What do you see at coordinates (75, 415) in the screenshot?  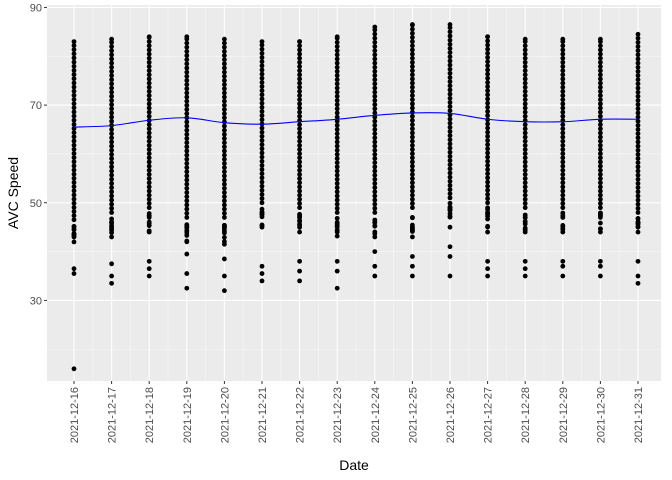 I see `x-tick-label: 2021-12-16` at bounding box center [75, 415].